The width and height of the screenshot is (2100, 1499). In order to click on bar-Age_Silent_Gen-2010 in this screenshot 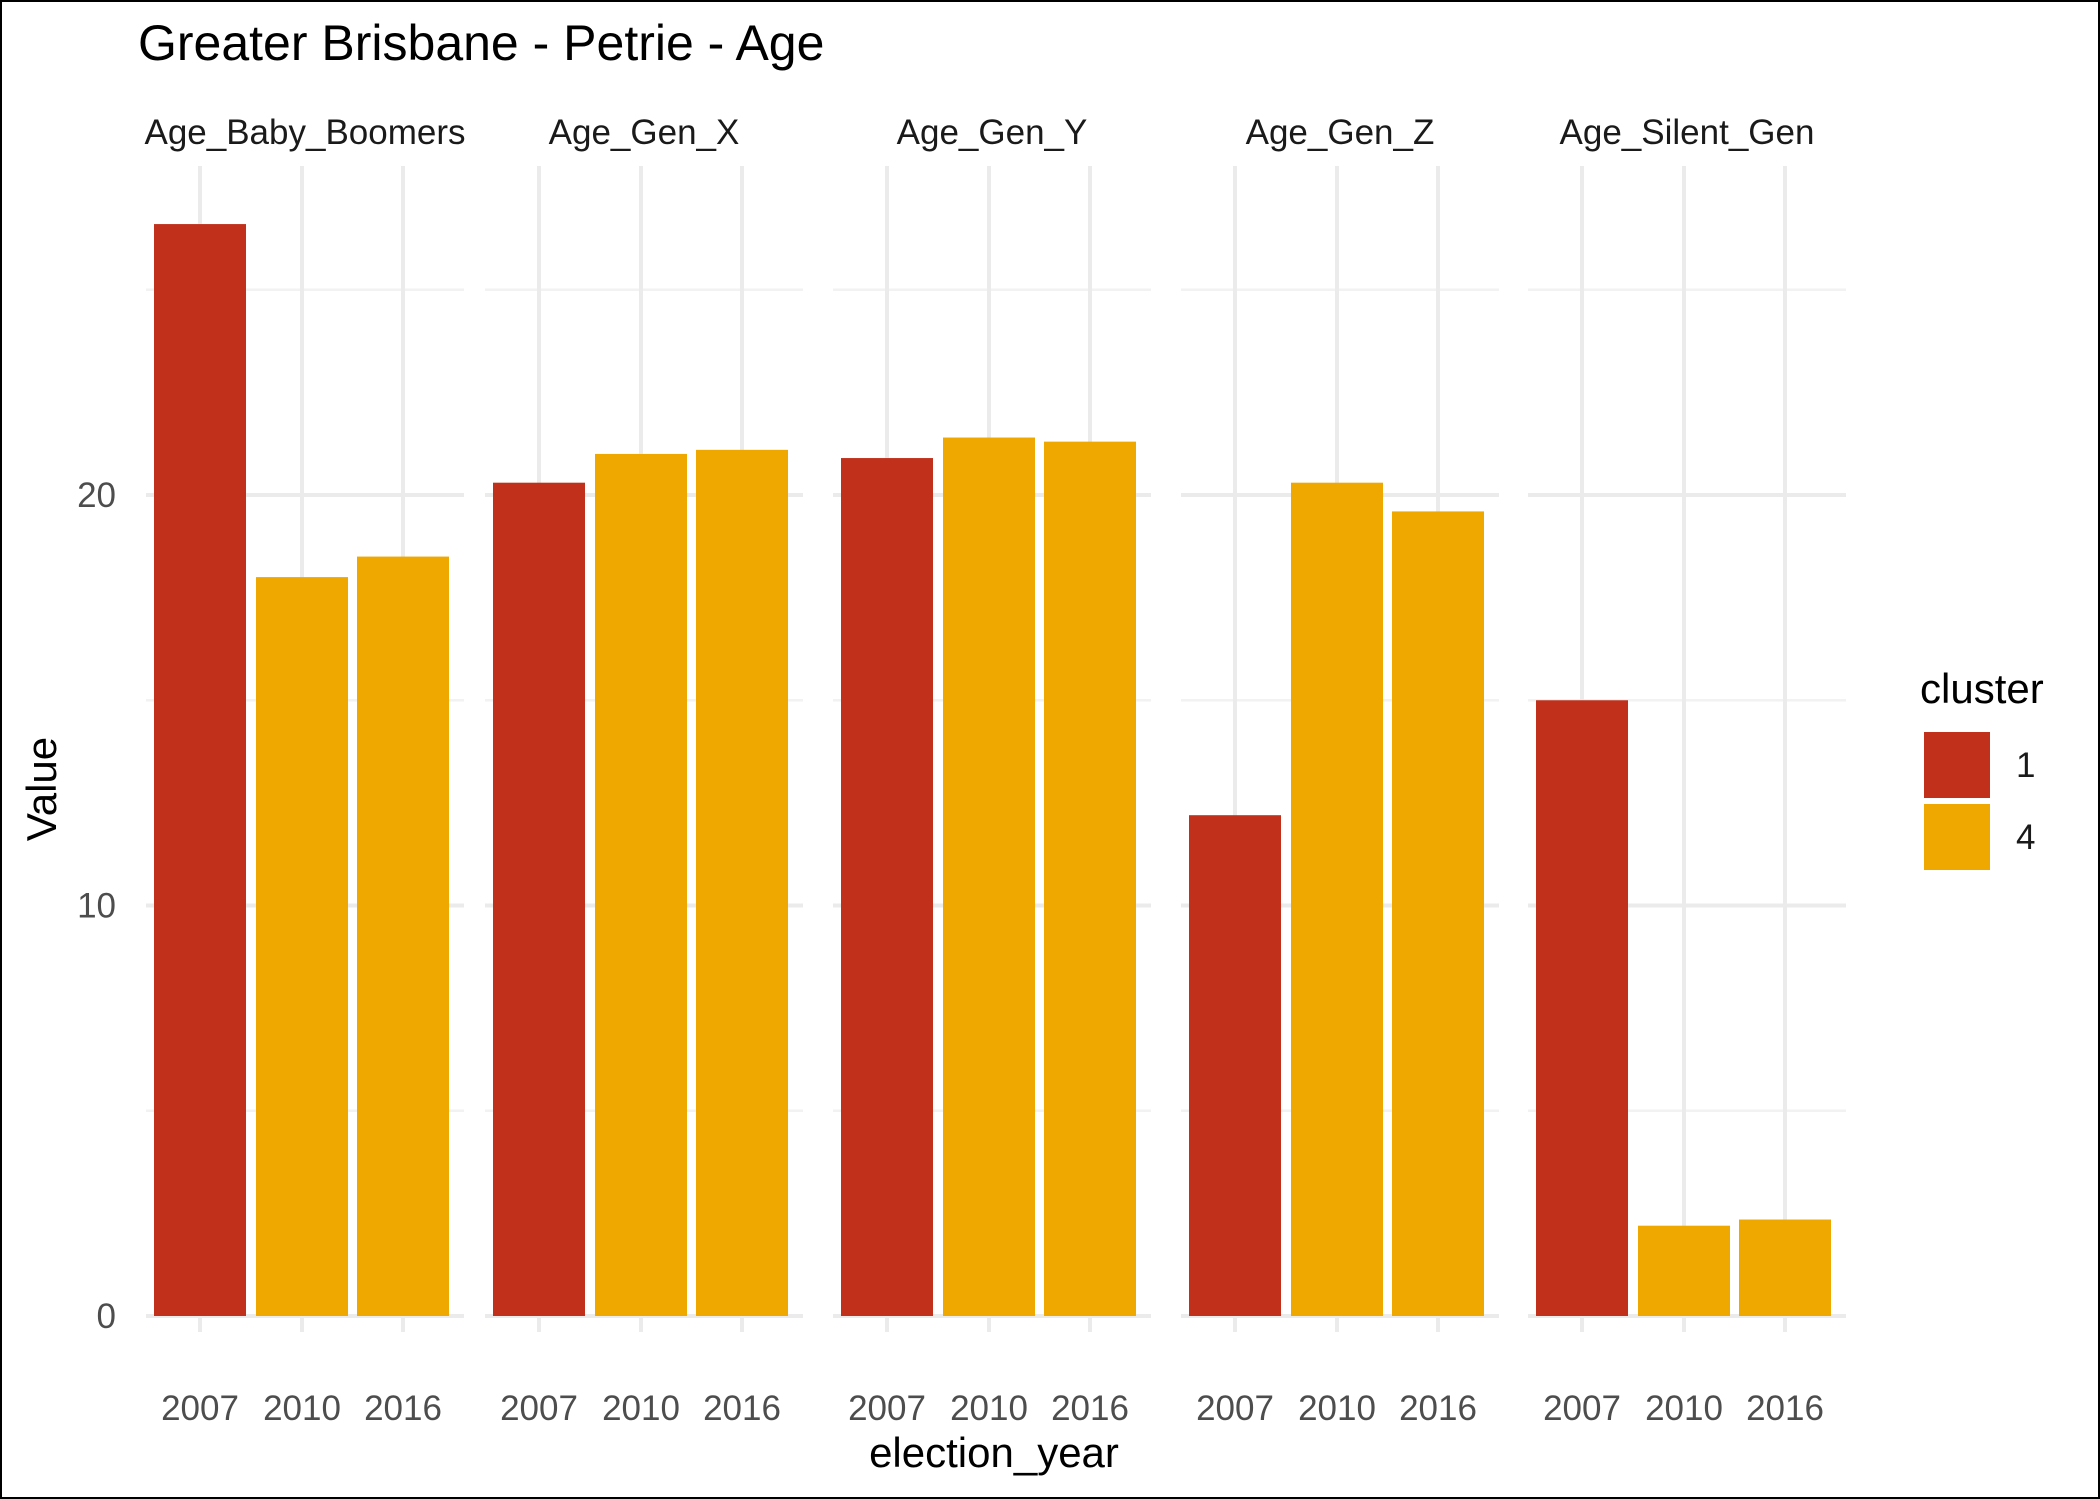, I will do `click(1684, 1270)`.